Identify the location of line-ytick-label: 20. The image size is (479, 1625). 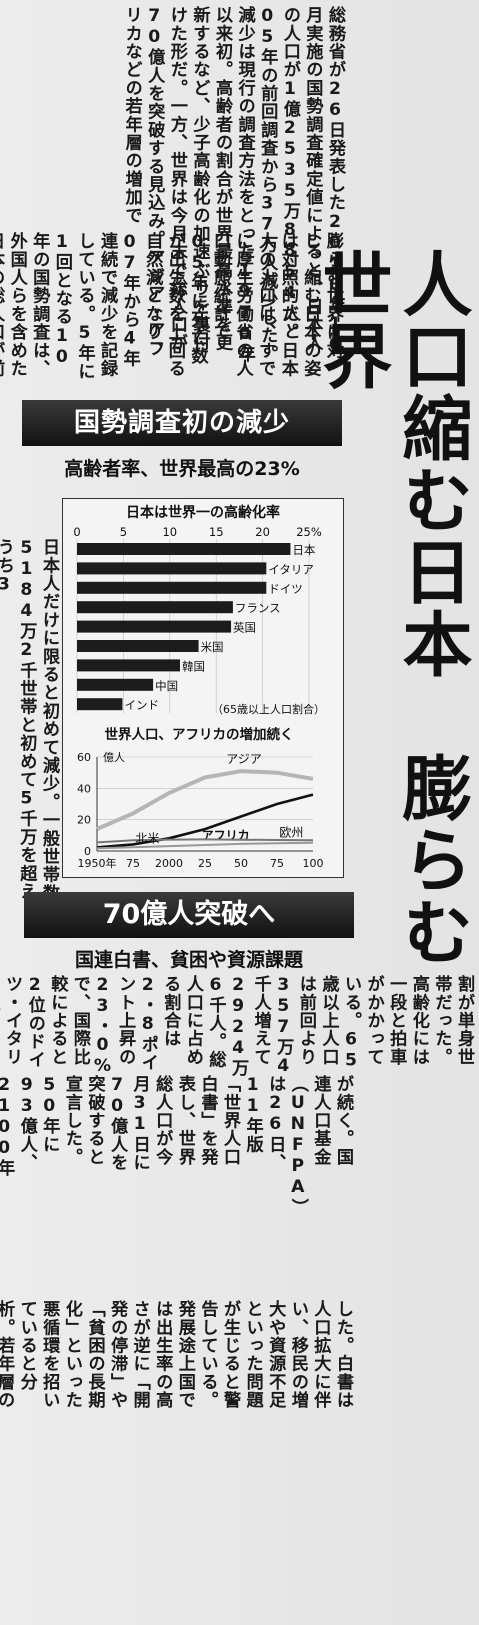
(84, 820).